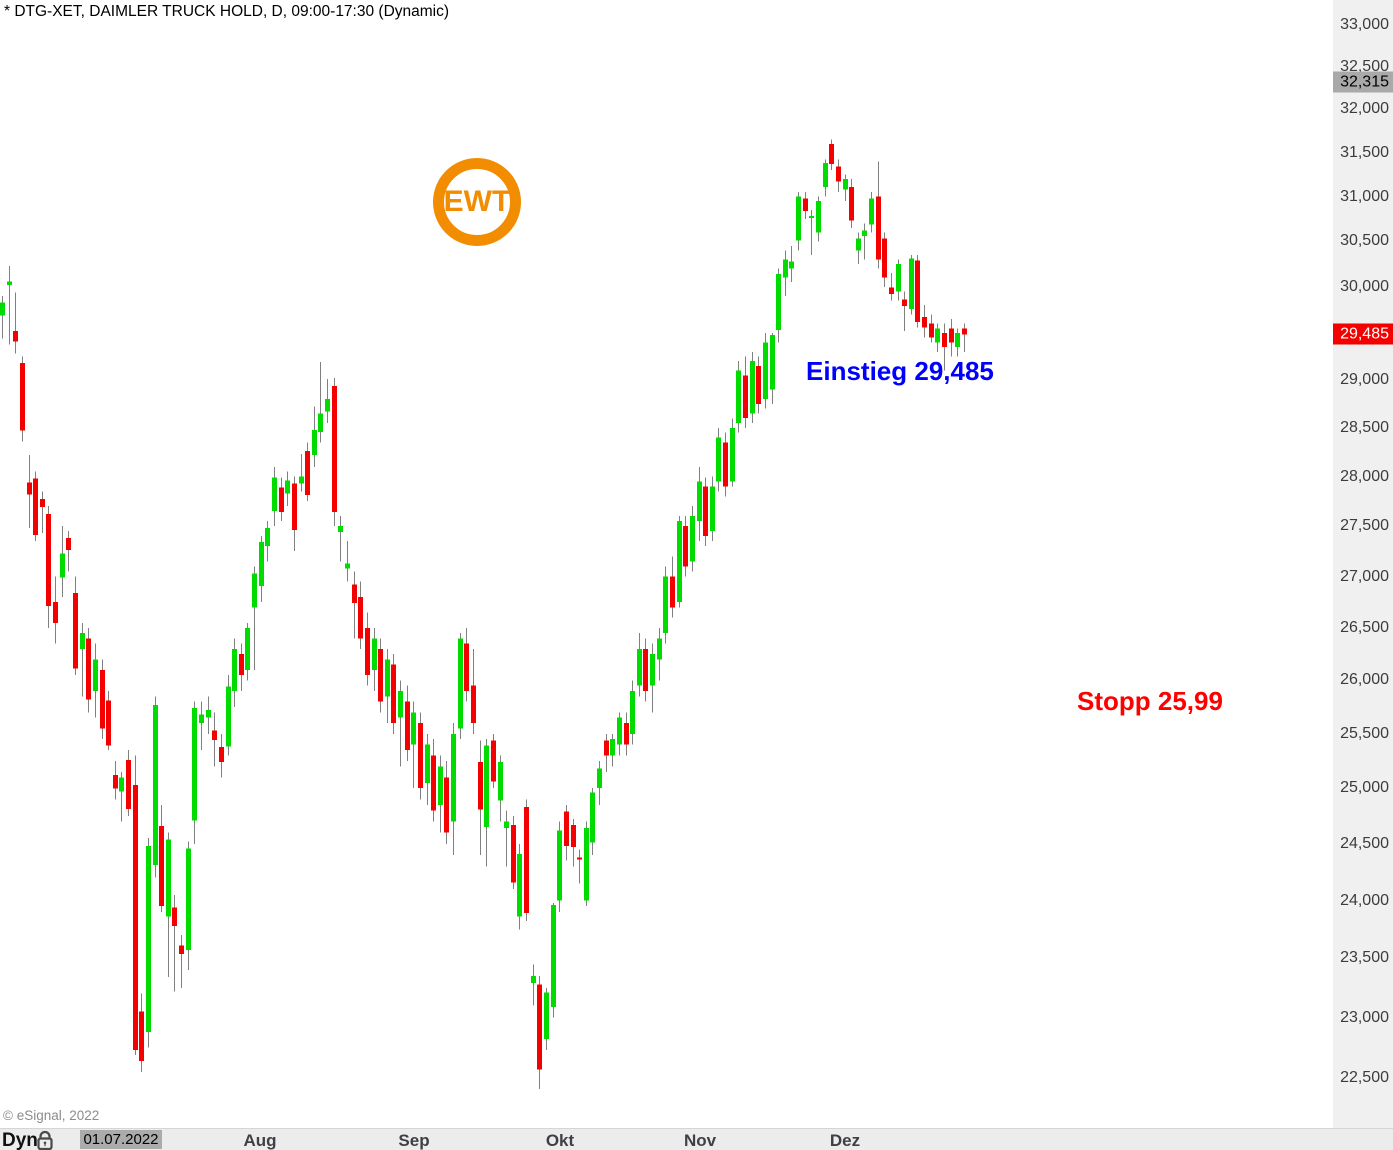 Image resolution: width=1393 pixels, height=1150 pixels. Describe the element at coordinates (414, 1140) in the screenshot. I see `month-label-sep: Sep` at that location.